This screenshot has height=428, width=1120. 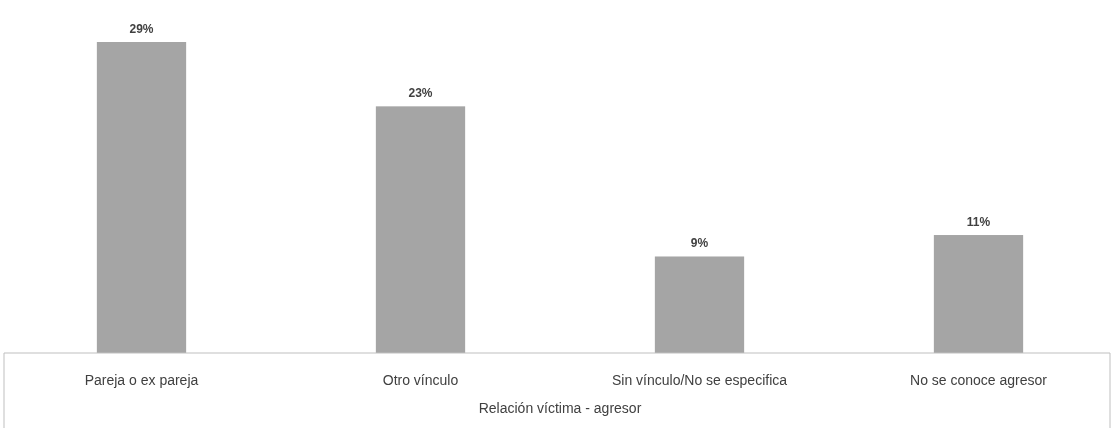 I want to click on x-tick-label: Pareja o ex pareja, so click(x=141, y=380).